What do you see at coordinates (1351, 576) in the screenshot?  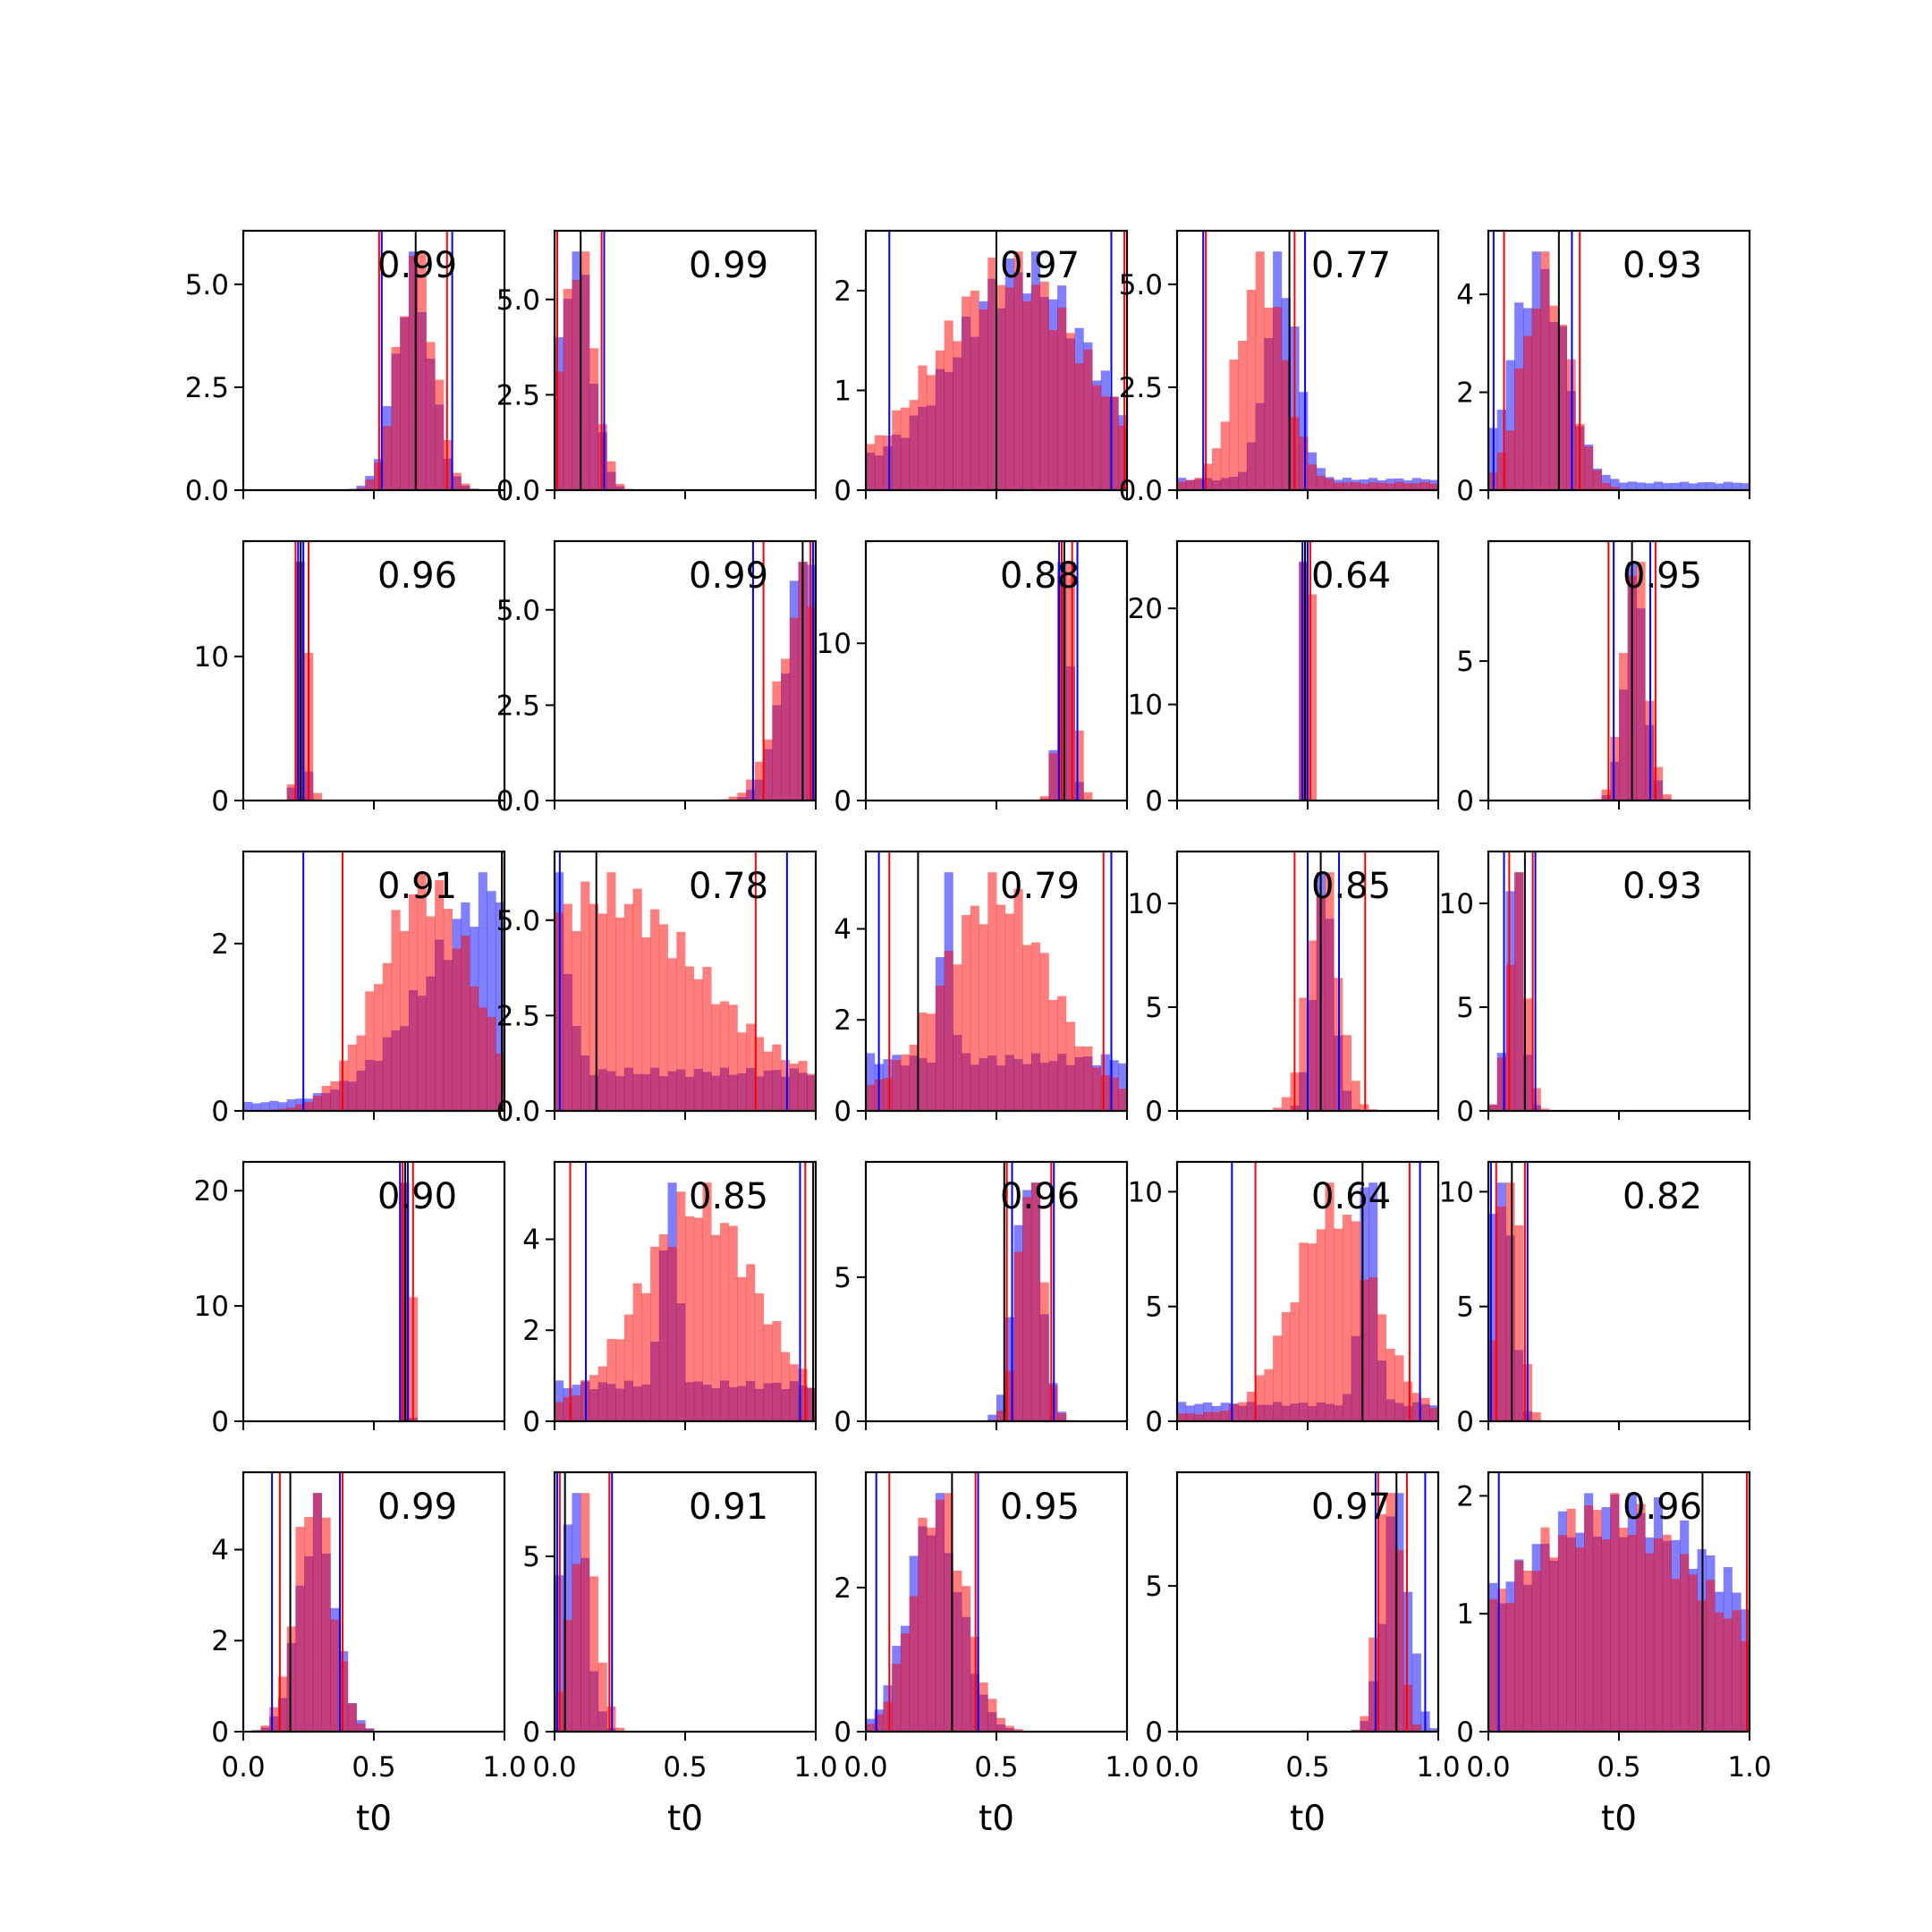 I see `panel-score: 0.64` at bounding box center [1351, 576].